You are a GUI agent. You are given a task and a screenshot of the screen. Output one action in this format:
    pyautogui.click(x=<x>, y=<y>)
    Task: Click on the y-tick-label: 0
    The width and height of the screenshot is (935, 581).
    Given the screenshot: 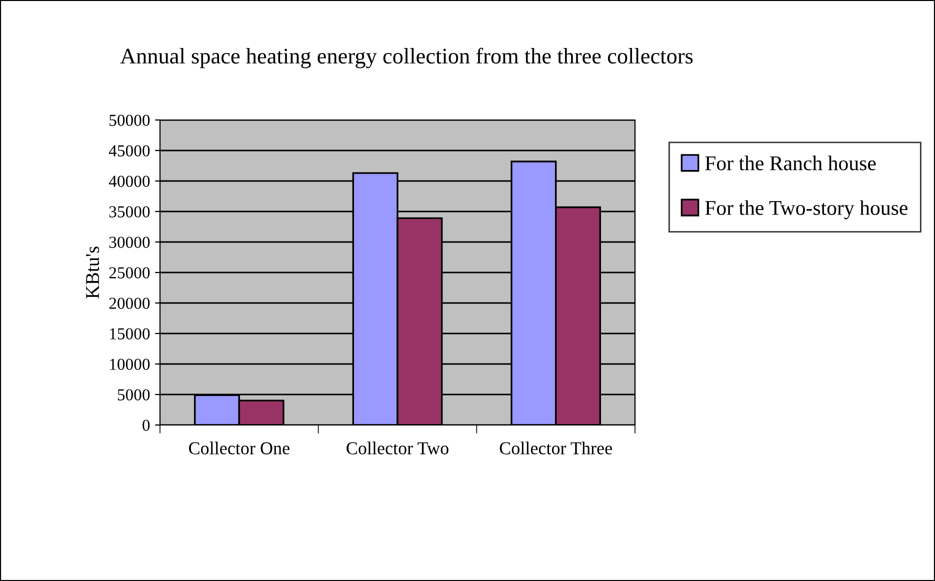 What is the action you would take?
    pyautogui.click(x=146, y=425)
    